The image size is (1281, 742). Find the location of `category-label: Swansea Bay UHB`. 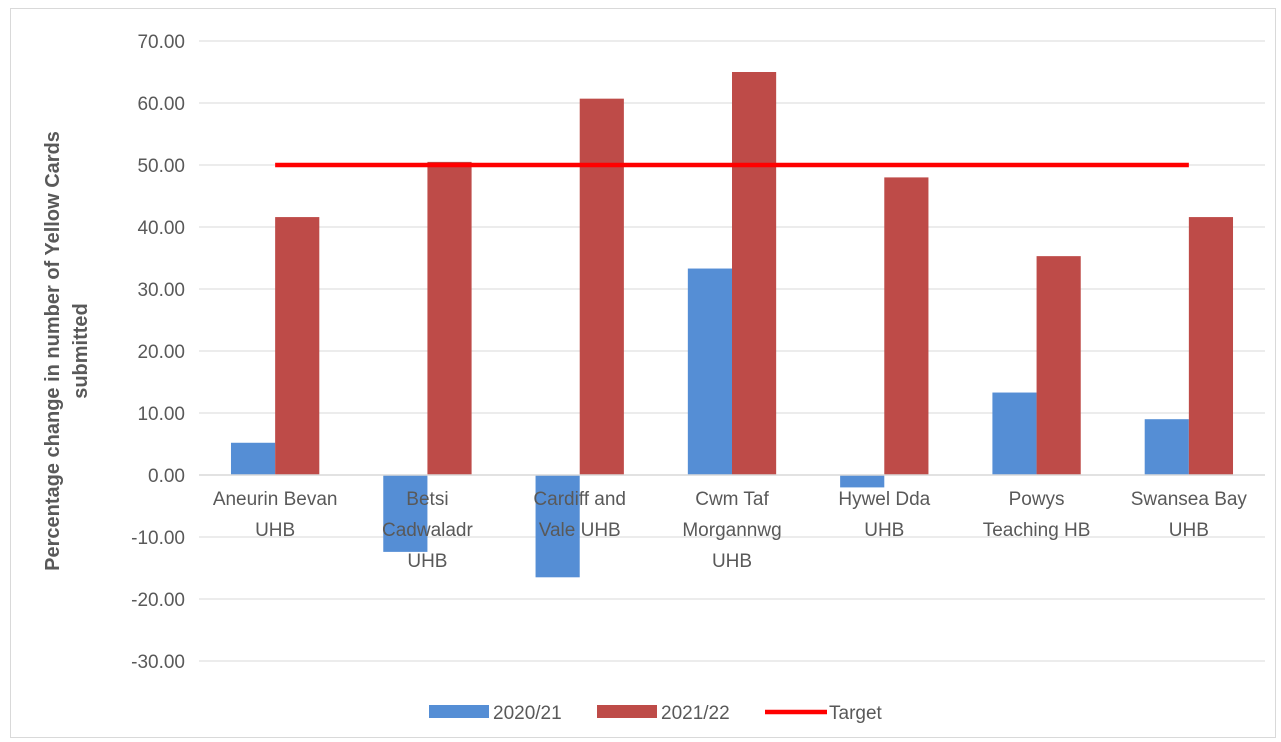

category-label: Swansea Bay UHB is located at coordinates (1189, 515).